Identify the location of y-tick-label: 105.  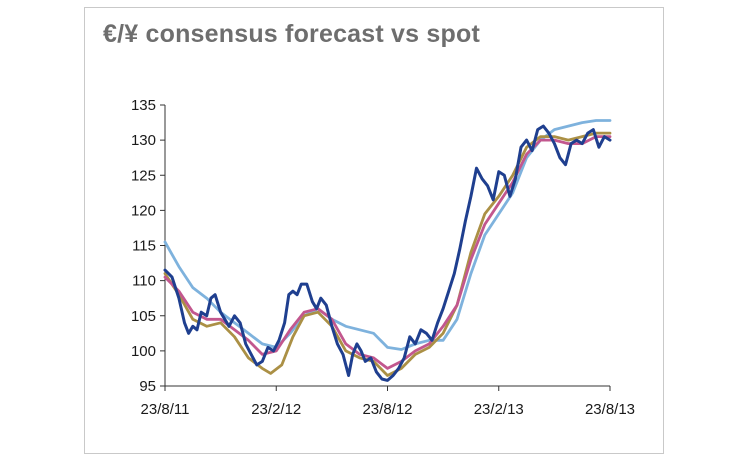
(143, 316).